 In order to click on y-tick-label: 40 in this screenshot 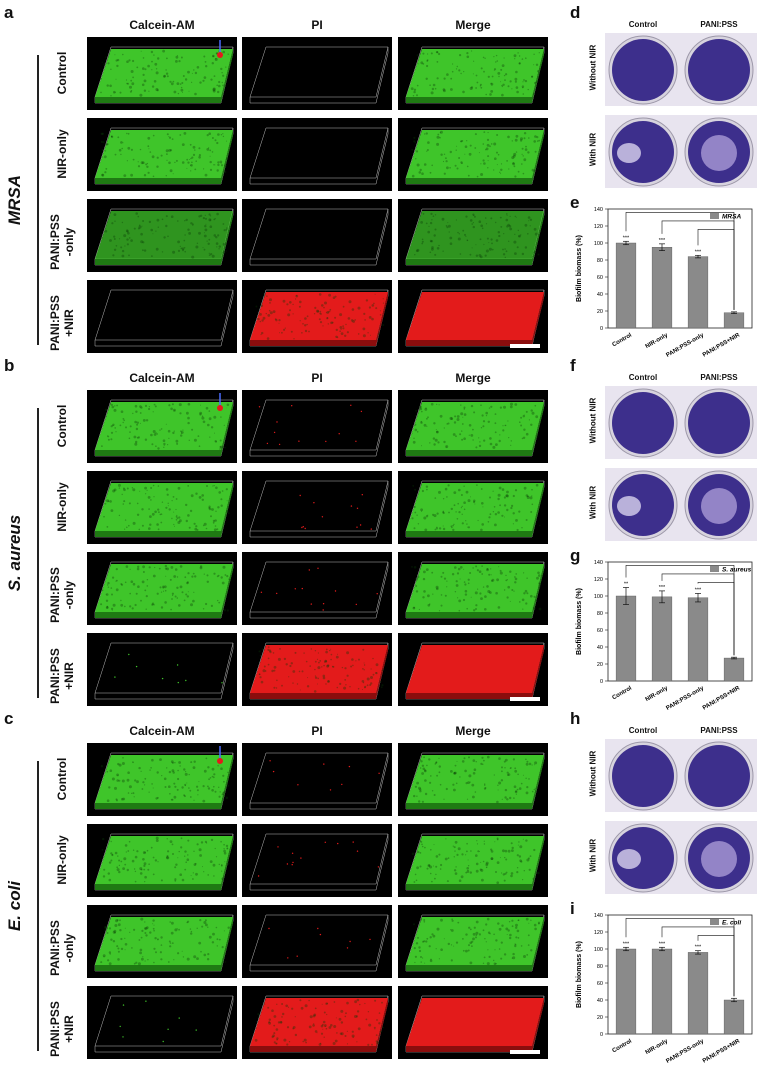, I will do `click(600, 1001)`.